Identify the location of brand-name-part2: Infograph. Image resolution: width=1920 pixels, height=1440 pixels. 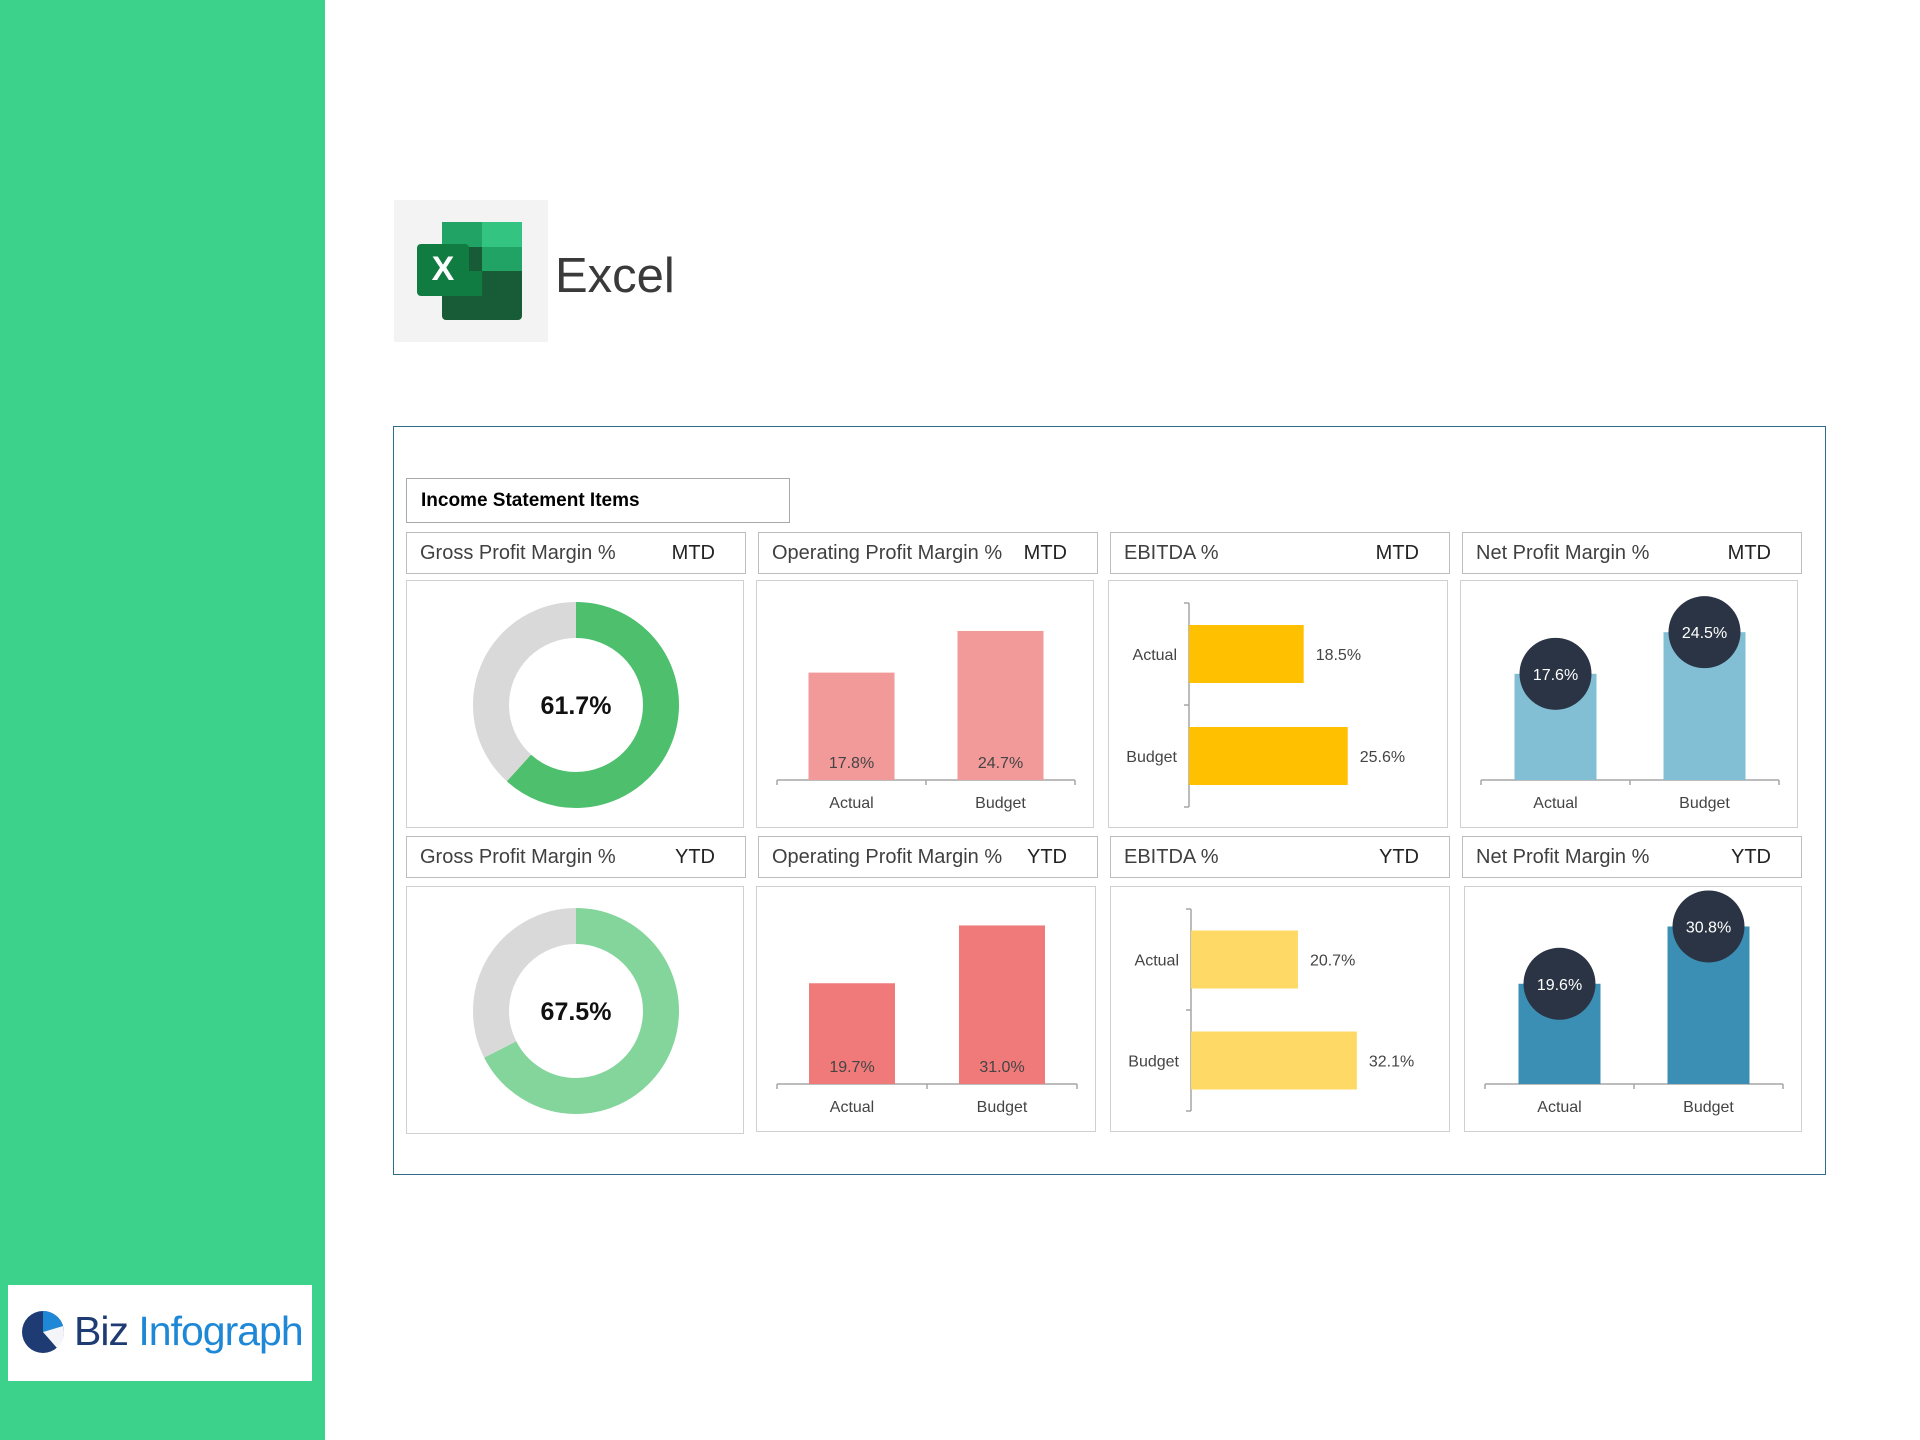
(220, 1331).